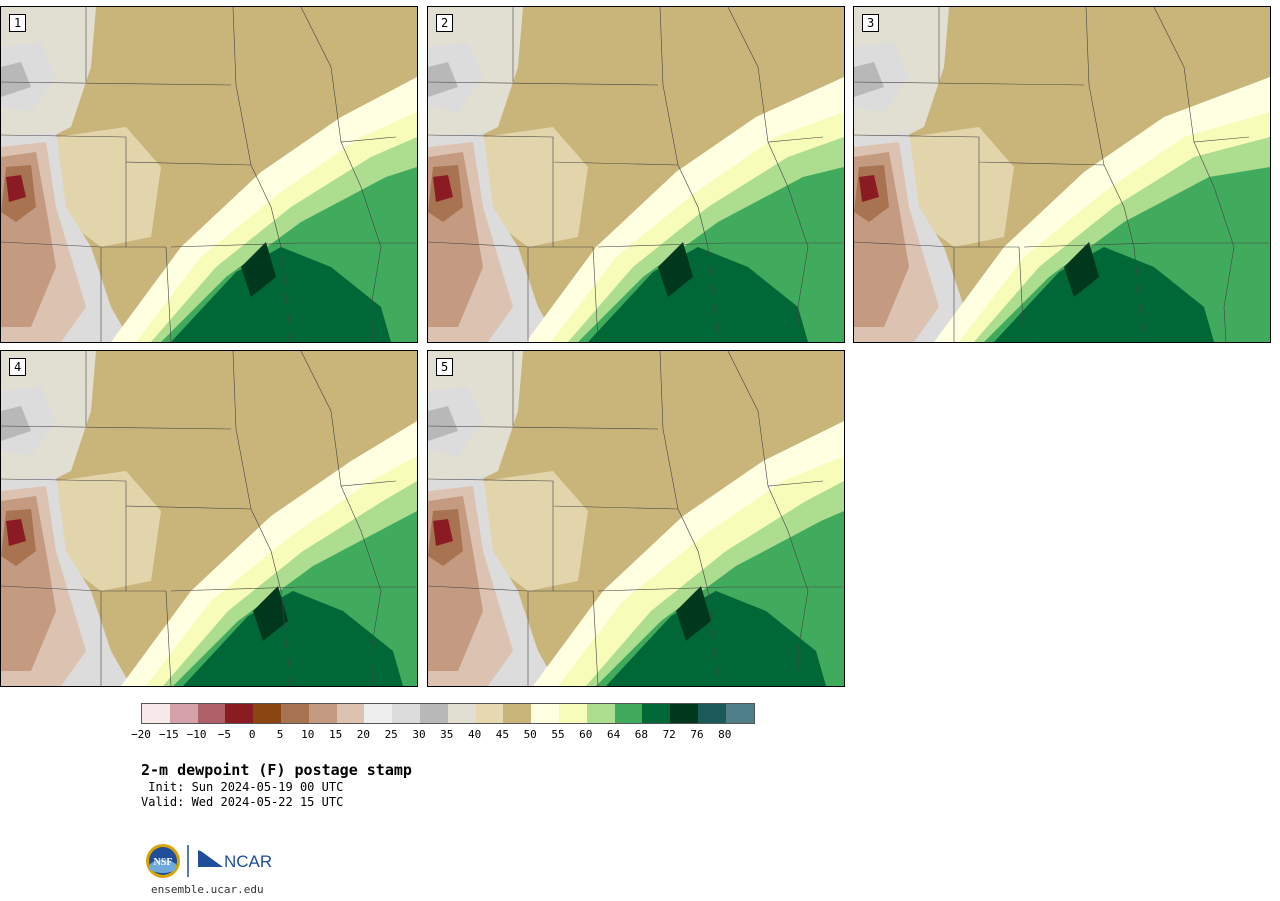 This screenshot has width=1280, height=901. What do you see at coordinates (18, 367) in the screenshot?
I see `panel-label: 4` at bounding box center [18, 367].